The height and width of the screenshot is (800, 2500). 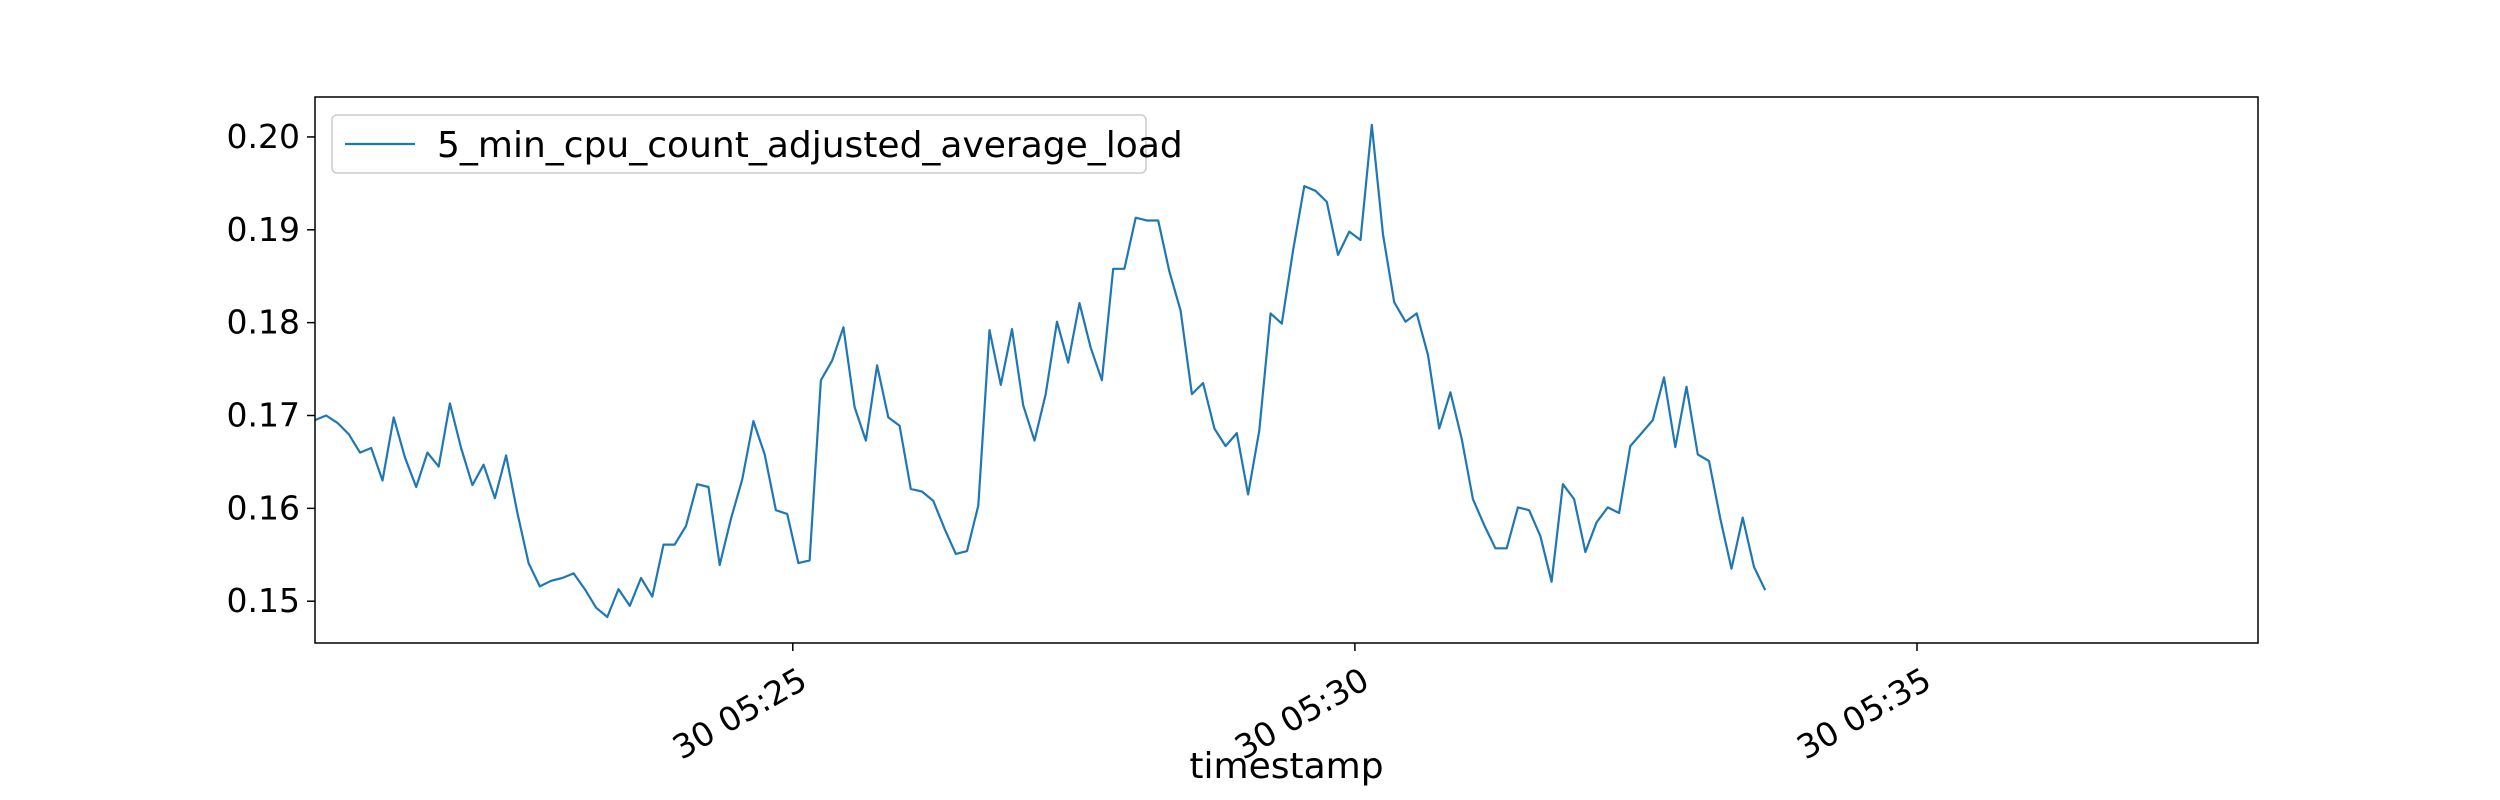 I want to click on legend: 5_min_cpu_count_adjusted_average_load, so click(x=757, y=144).